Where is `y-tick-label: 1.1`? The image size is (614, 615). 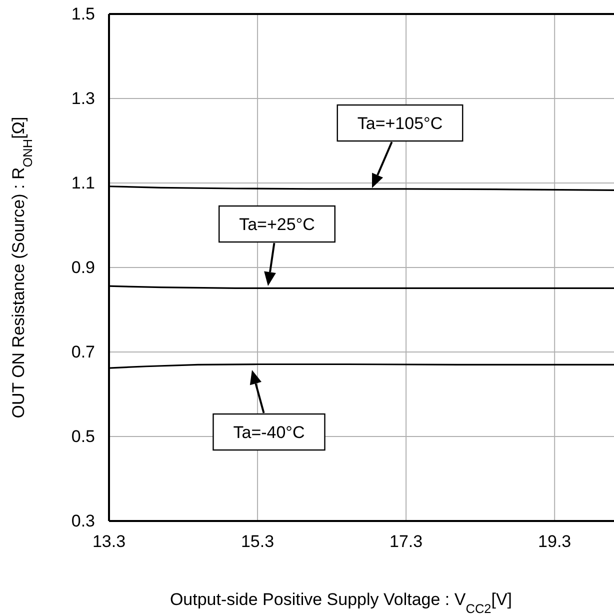
y-tick-label: 1.1 is located at coordinates (83, 182).